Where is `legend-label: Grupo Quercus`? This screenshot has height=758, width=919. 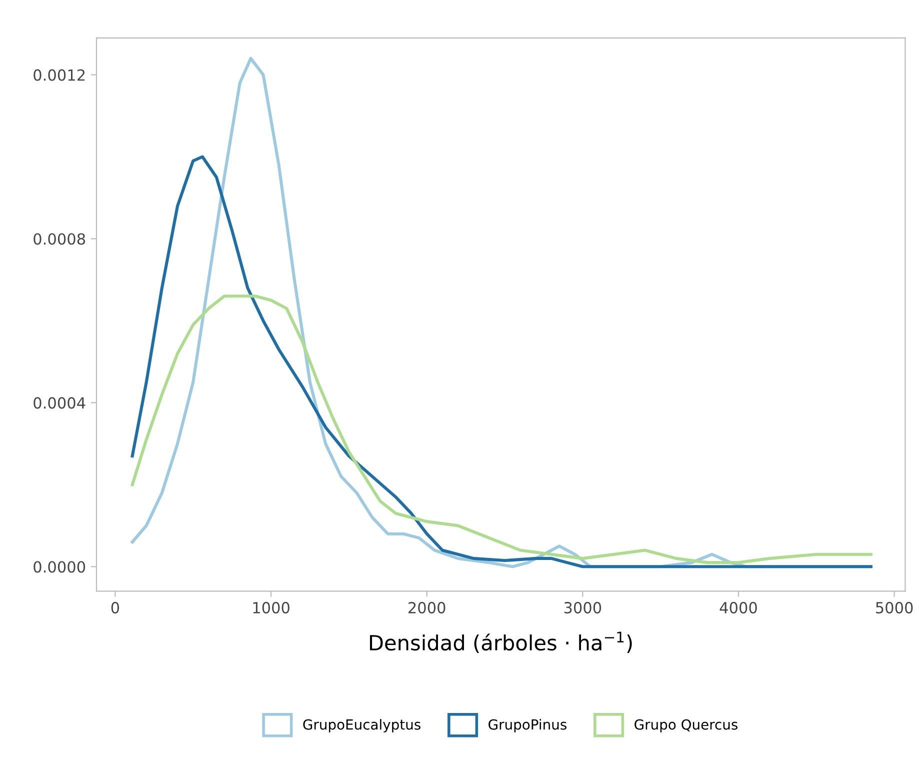 legend-label: Grupo Quercus is located at coordinates (686, 725).